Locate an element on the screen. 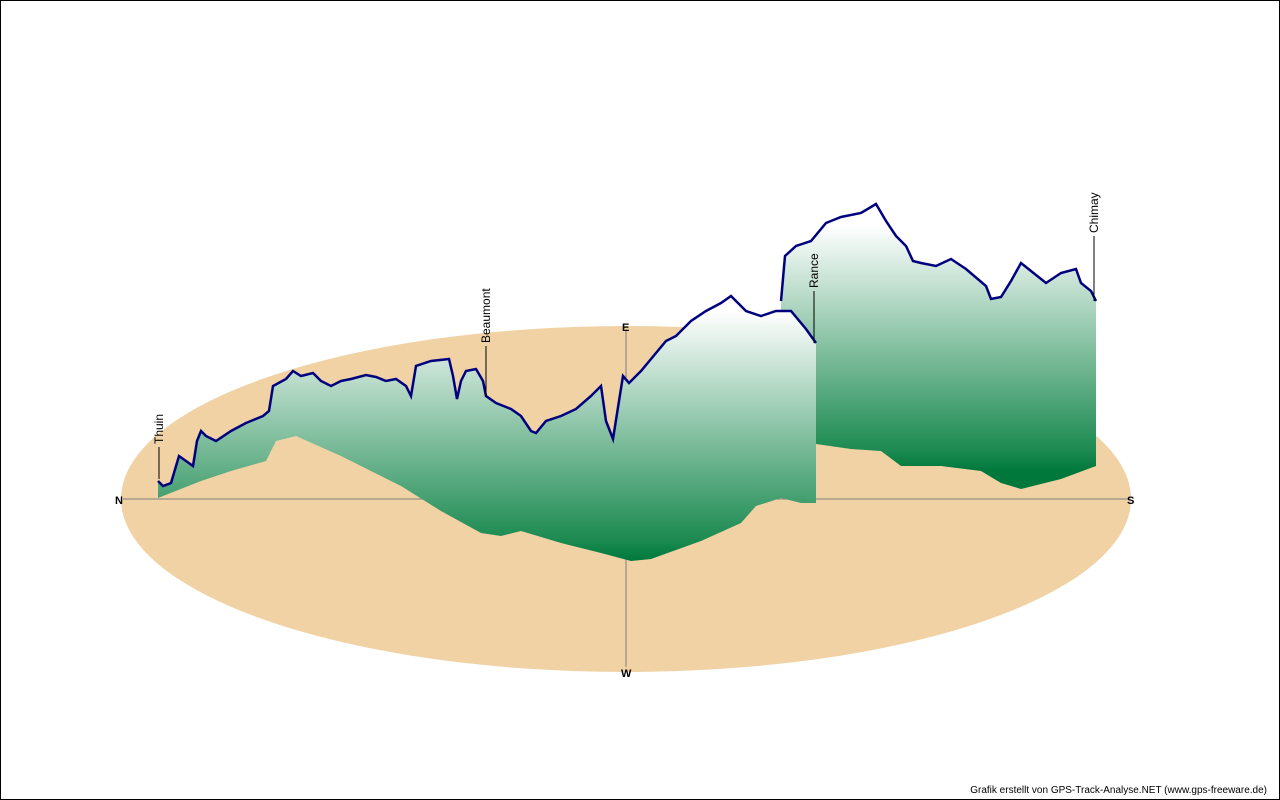 The image size is (1280, 800). compass-south: S is located at coordinates (1130, 501).